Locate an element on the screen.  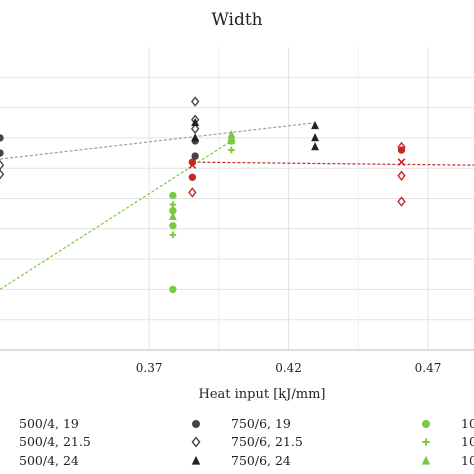
legend-item: 500/4, 19 is located at coordinates (49, 423).